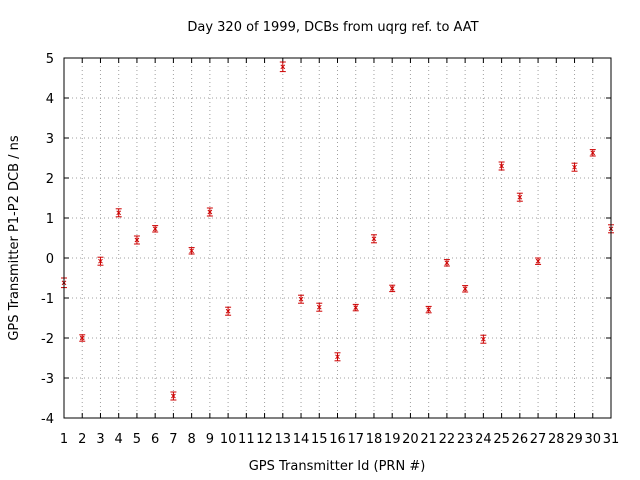 Image resolution: width=640 pixels, height=480 pixels. Describe the element at coordinates (483, 439) in the screenshot. I see `x-tick-label: 24` at that location.